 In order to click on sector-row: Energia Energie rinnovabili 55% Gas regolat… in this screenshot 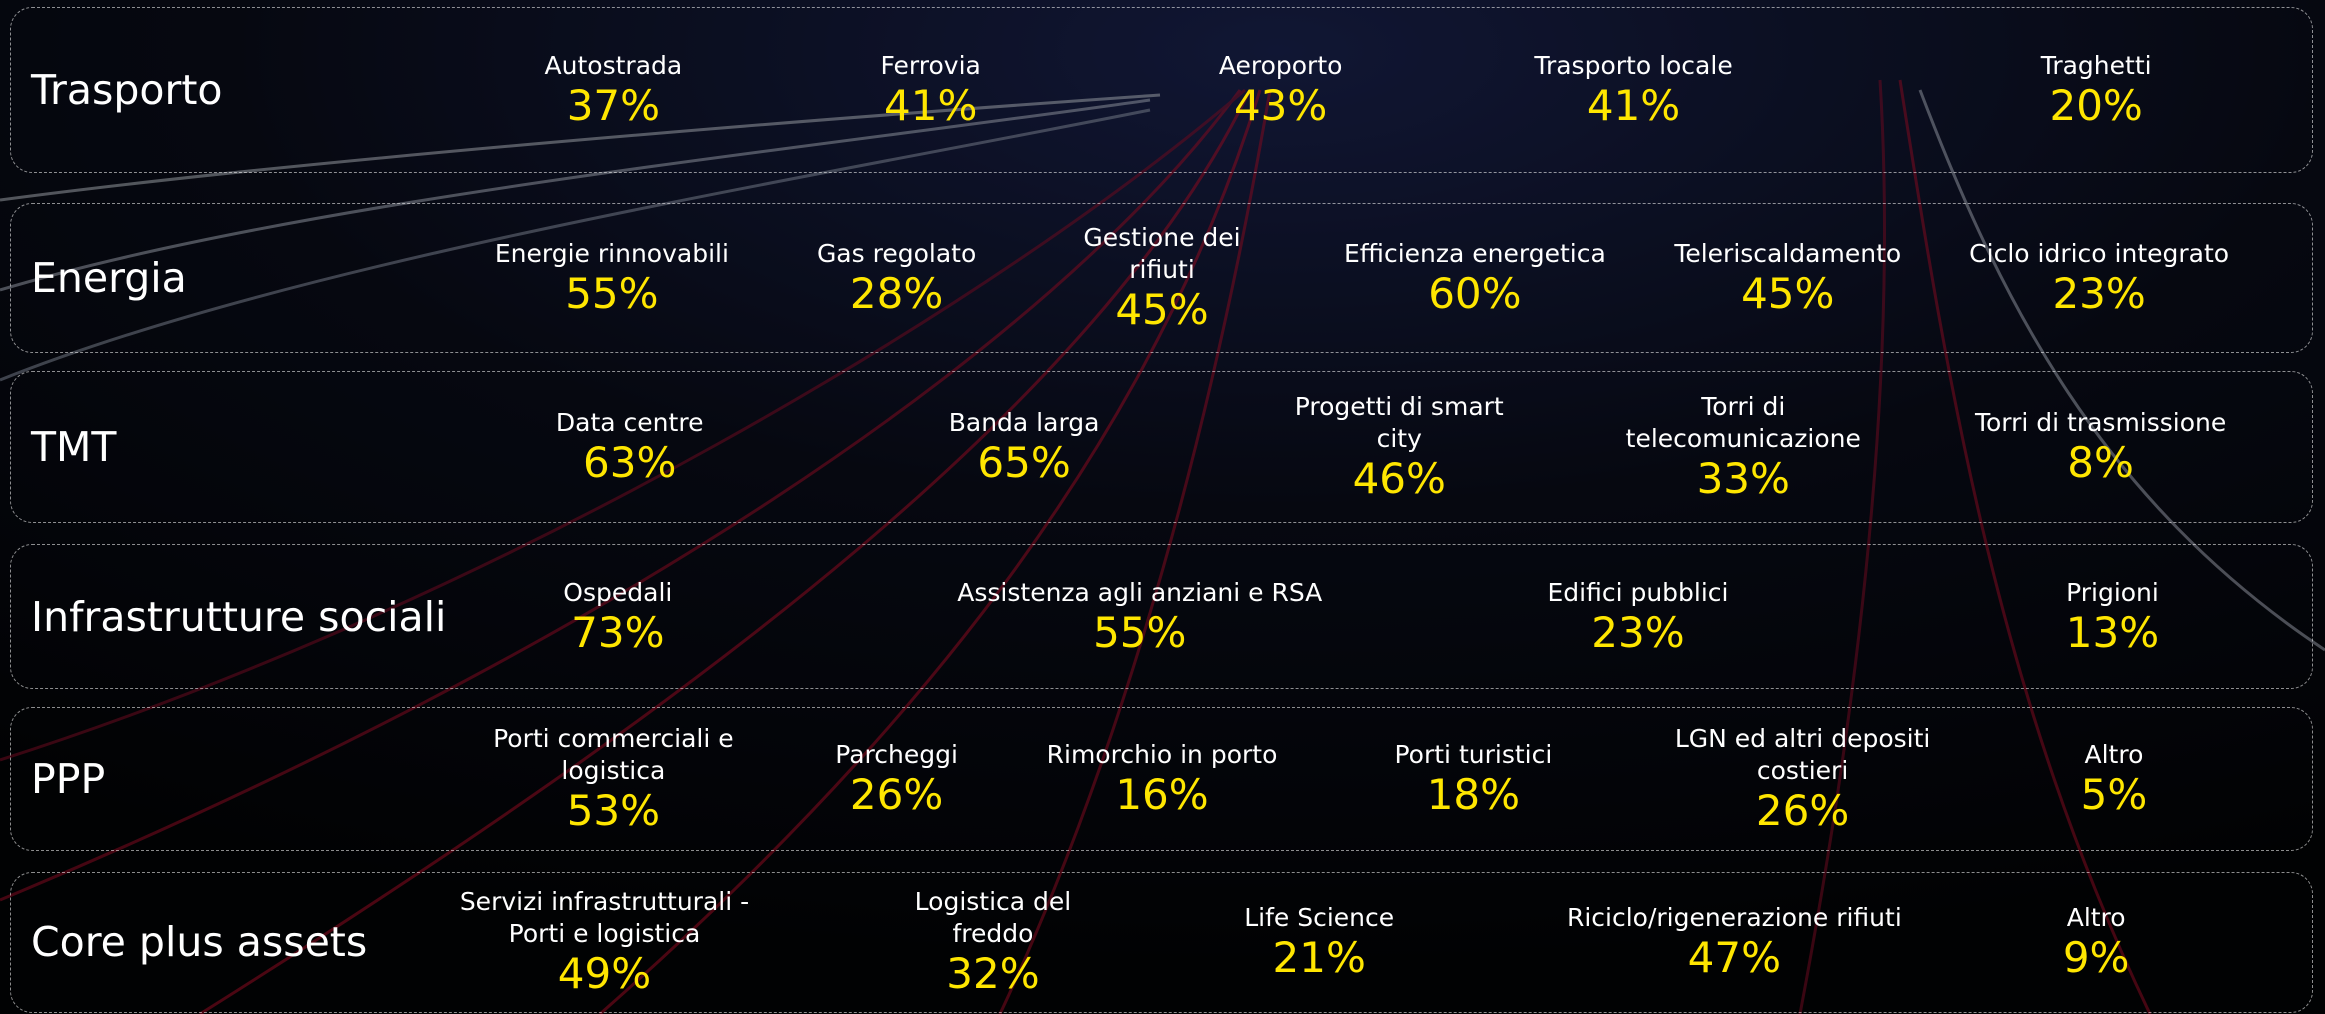, I will do `click(1161, 278)`.